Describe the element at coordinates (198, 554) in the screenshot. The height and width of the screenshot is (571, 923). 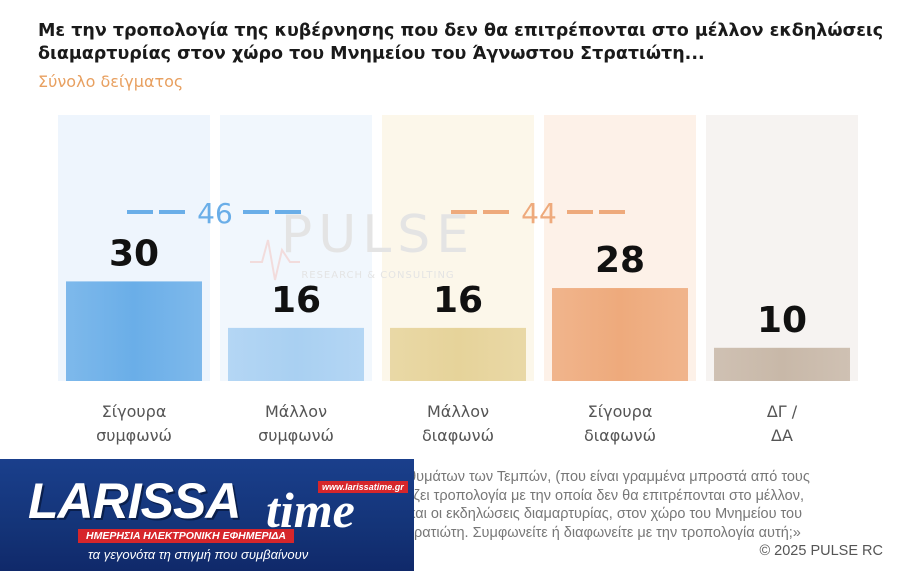
I see `logo-slogan: τα γεγονότα τη στιγμή που συμβαίνουν` at that location.